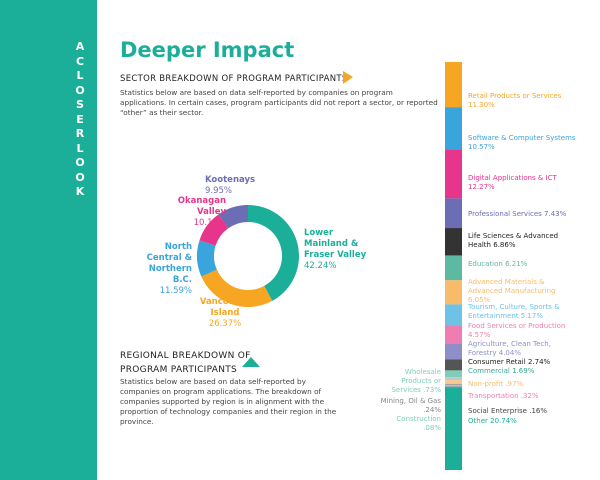  I want to click on sector-value: 4.57%, so click(479, 335).